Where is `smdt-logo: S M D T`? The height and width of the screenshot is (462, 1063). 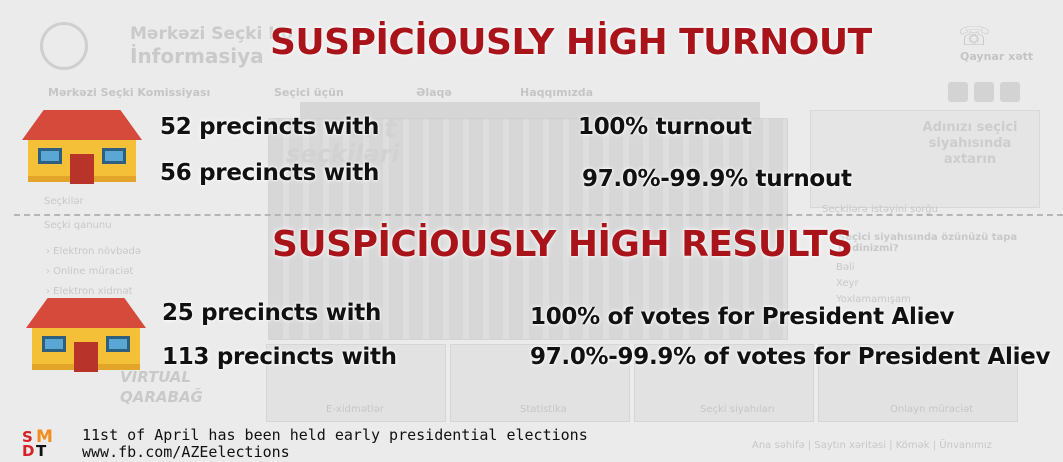 smdt-logo: S M D T is located at coordinates (48, 443).